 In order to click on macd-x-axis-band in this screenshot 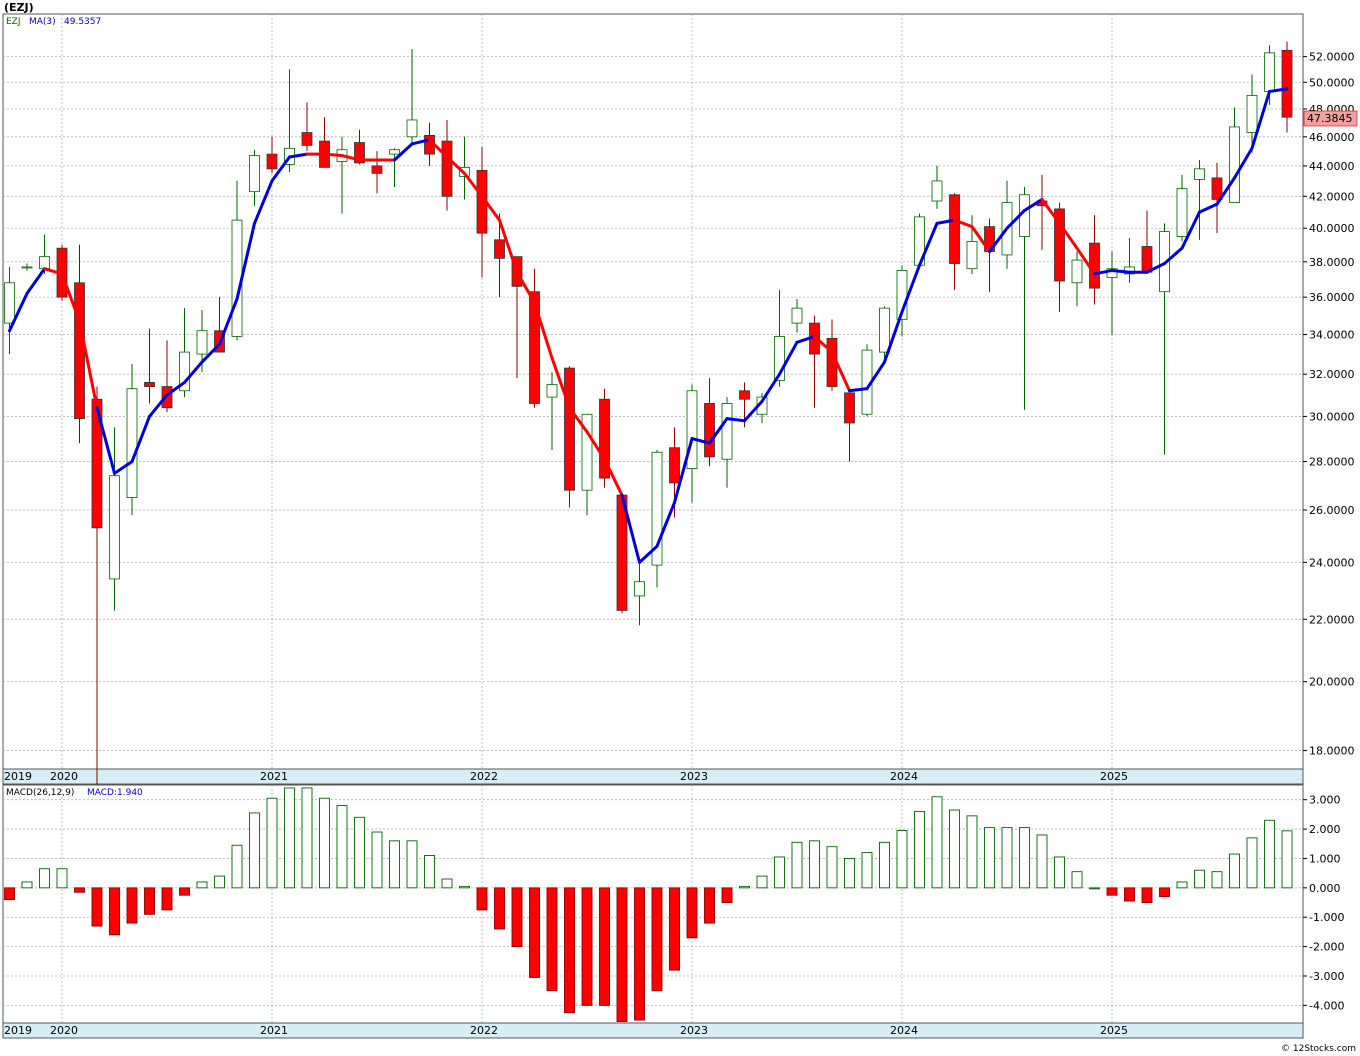, I will do `click(653, 1030)`.